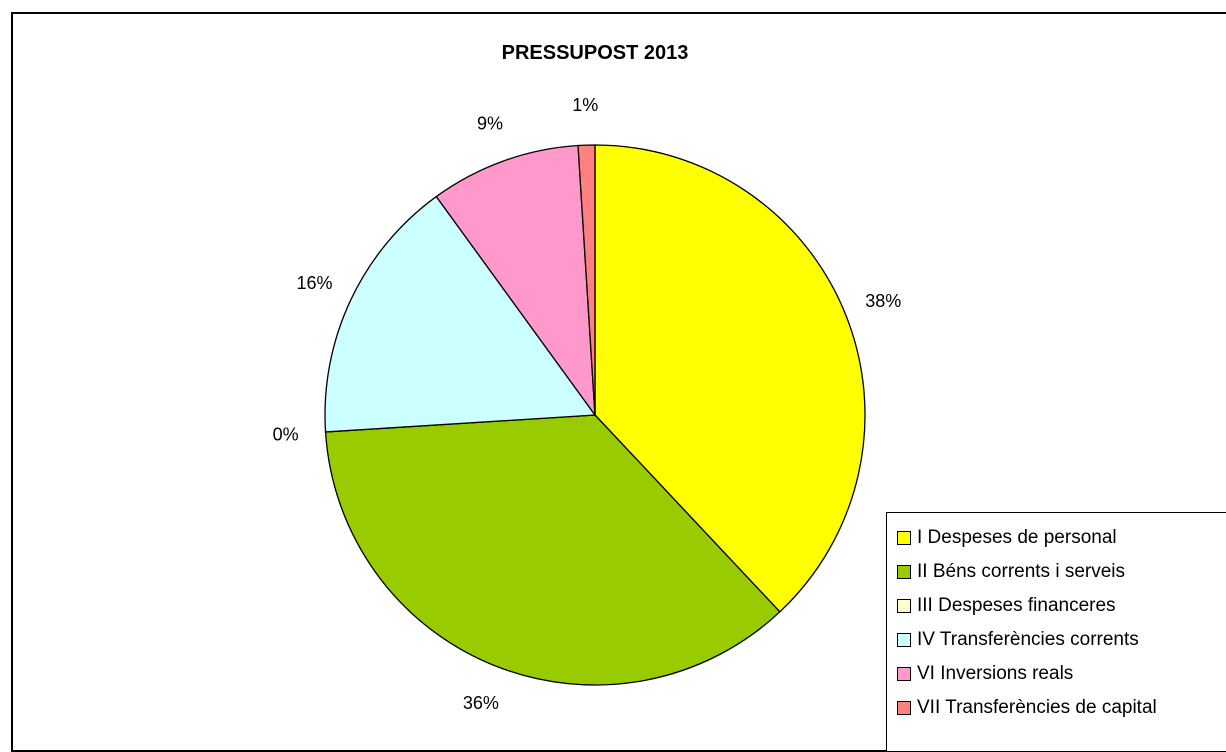 This screenshot has height=752, width=1226. Describe the element at coordinates (1016, 605) in the screenshot. I see `legend-label: III Despeses financeres` at that location.